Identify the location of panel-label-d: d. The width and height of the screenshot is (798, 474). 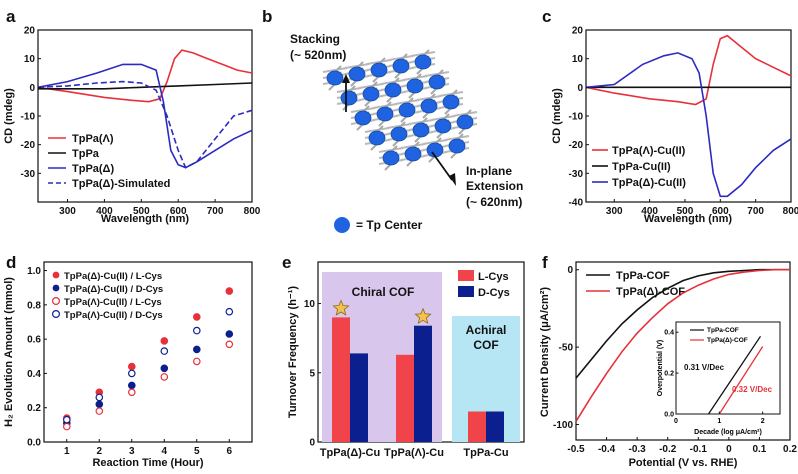
(11, 262).